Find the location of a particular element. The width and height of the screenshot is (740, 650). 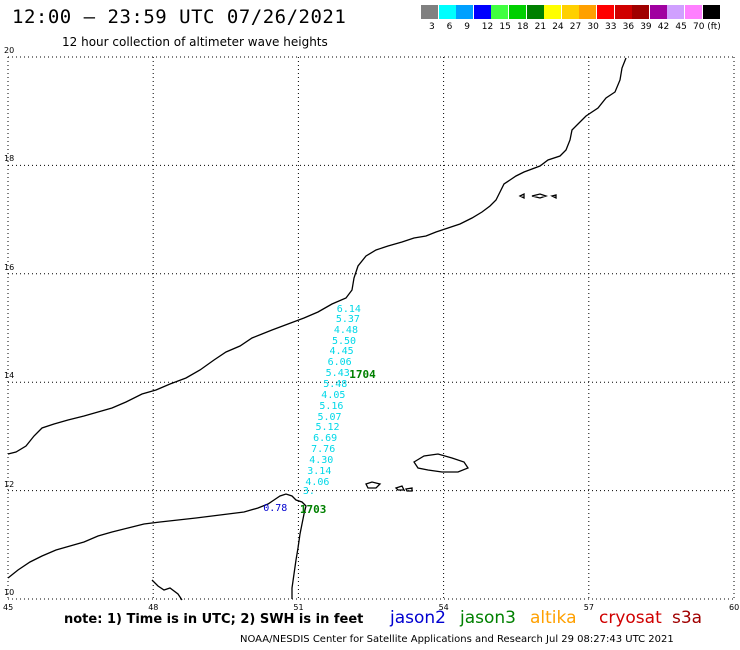

swh-value-label: 4.05 is located at coordinates (333, 395).